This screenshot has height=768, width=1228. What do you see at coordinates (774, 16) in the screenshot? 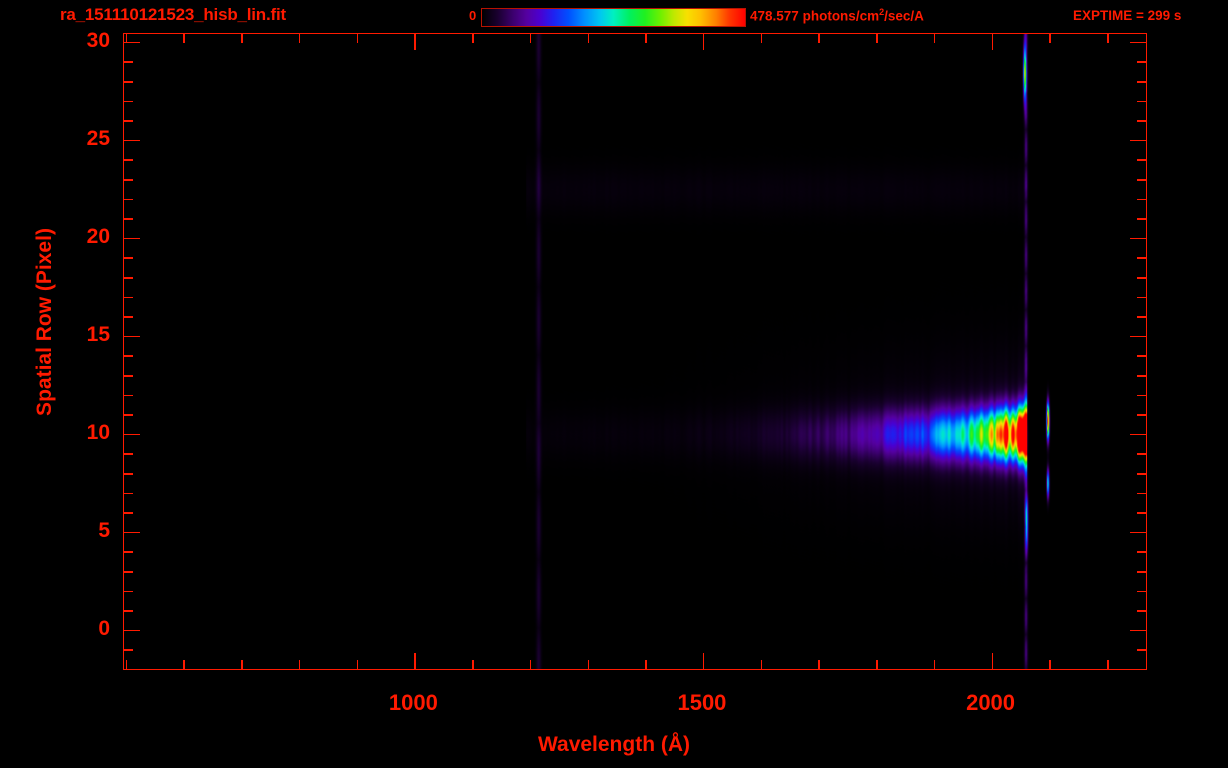
I see `colorbar-max-value: 478.577` at bounding box center [774, 16].